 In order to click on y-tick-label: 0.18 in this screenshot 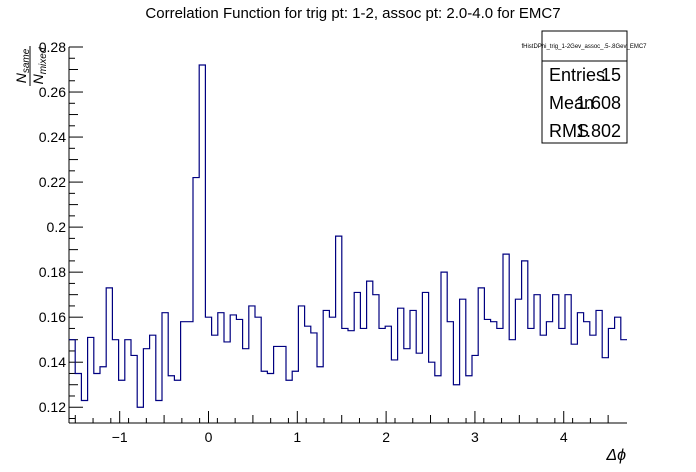, I will do `click(52, 272)`.